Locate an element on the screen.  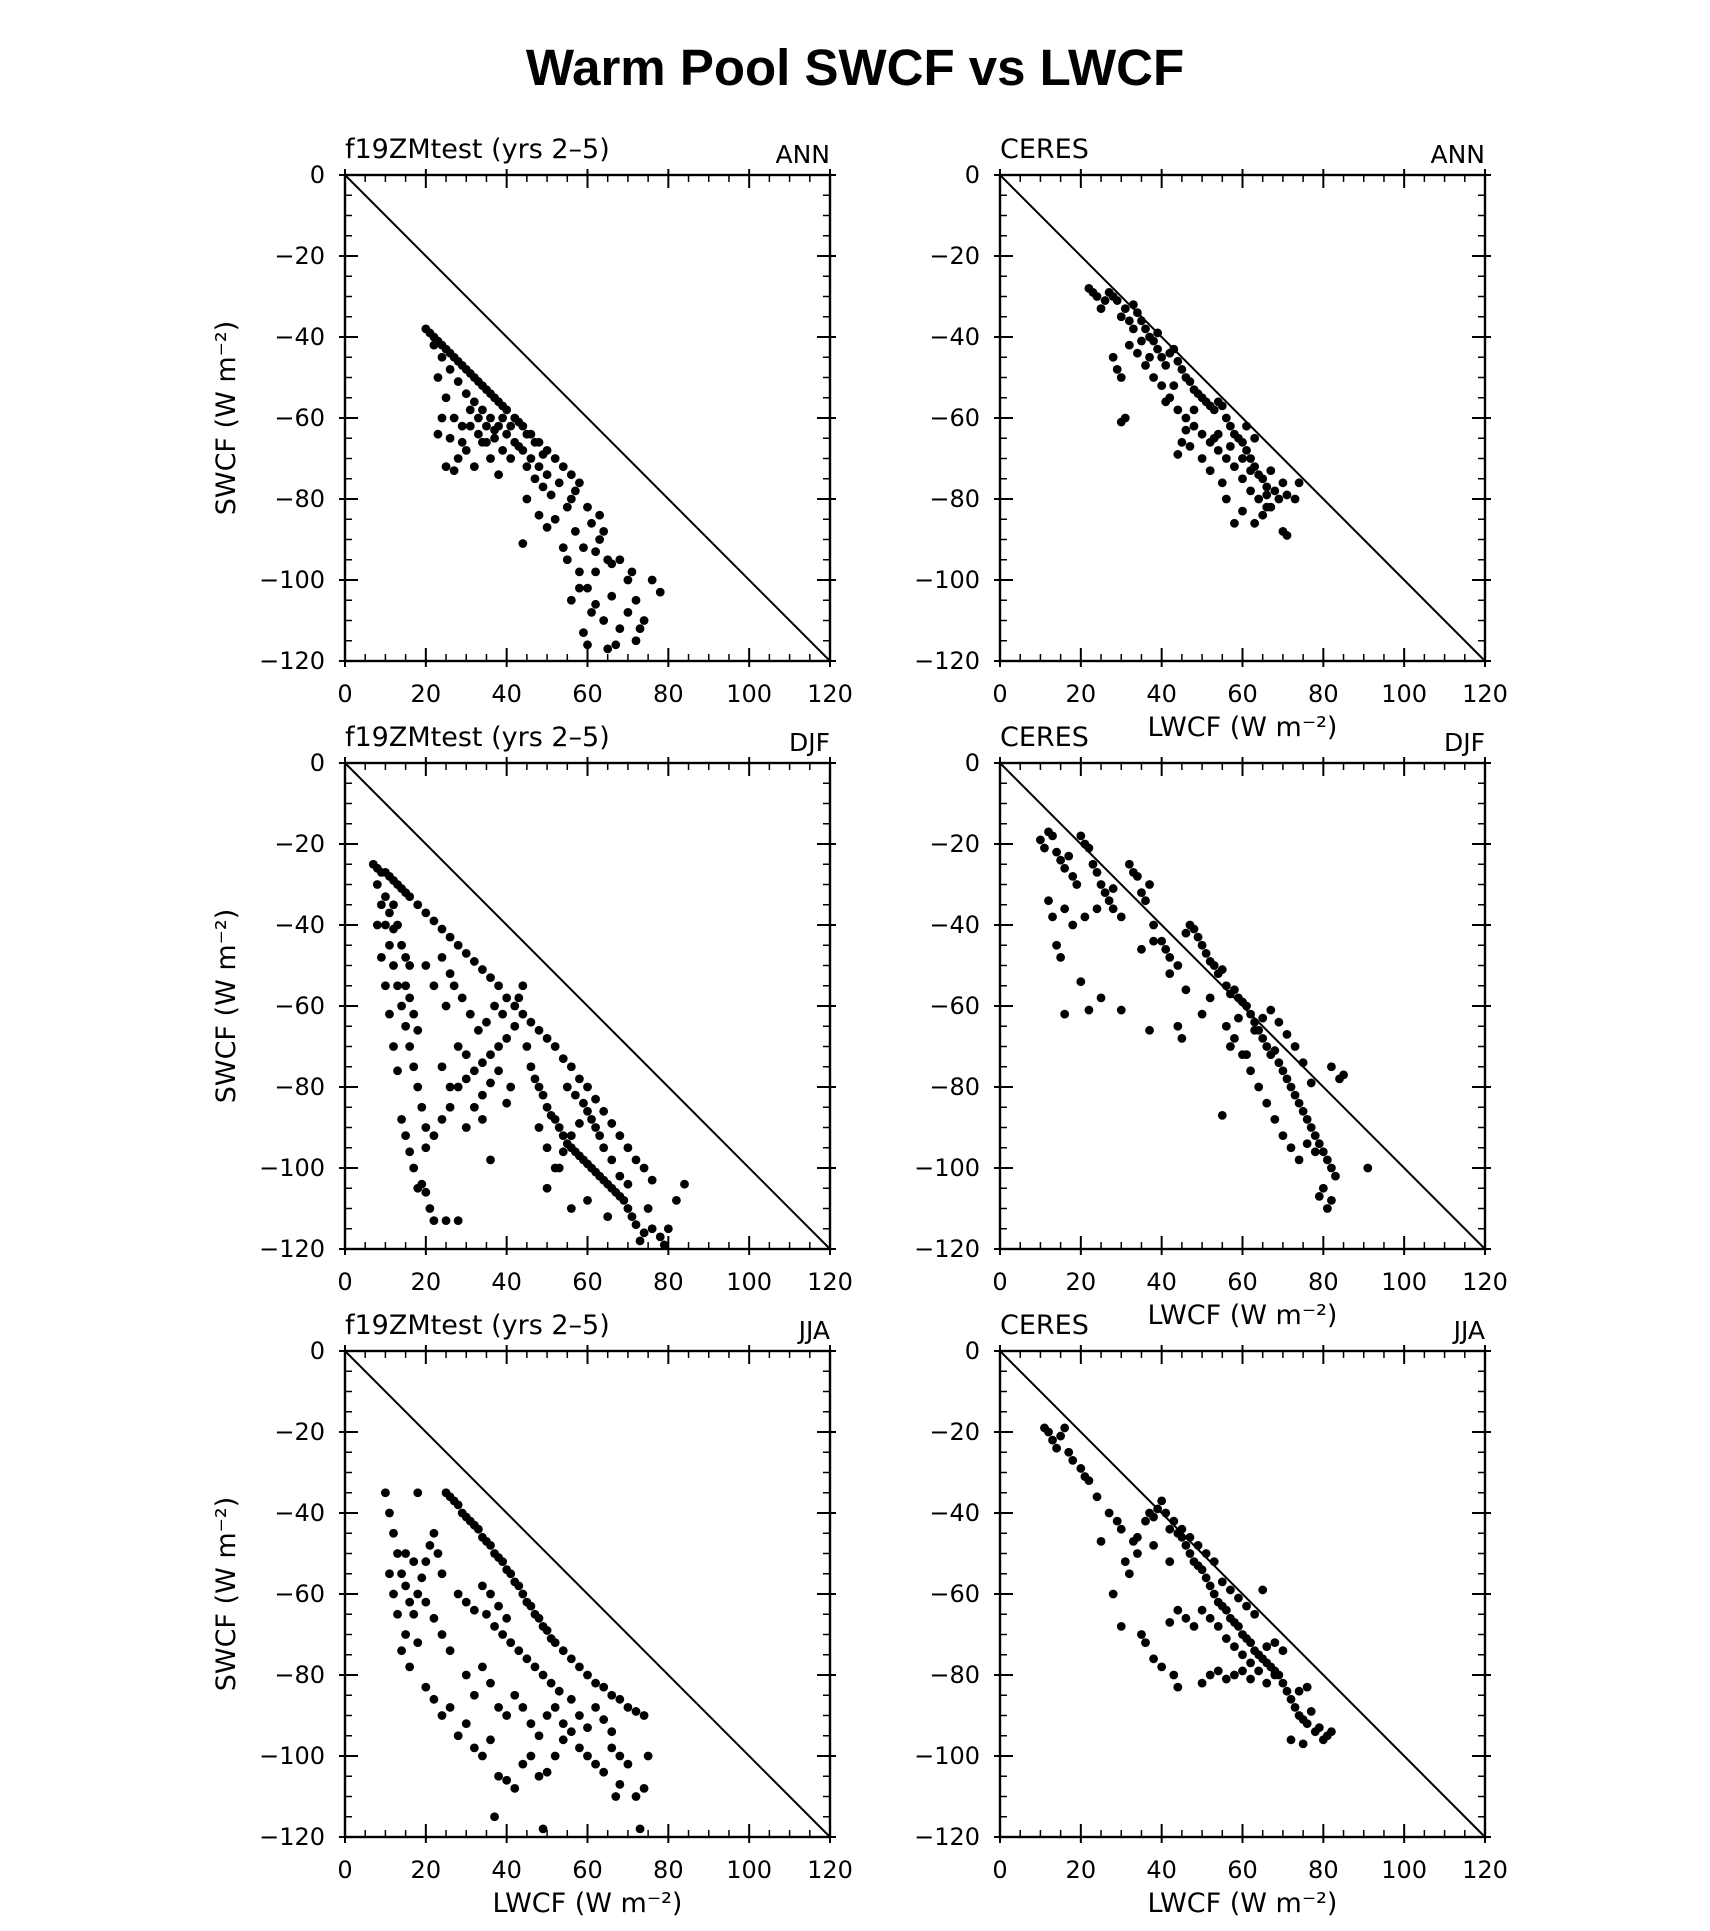
panel-season-label: JJA is located at coordinates (1468, 1330).